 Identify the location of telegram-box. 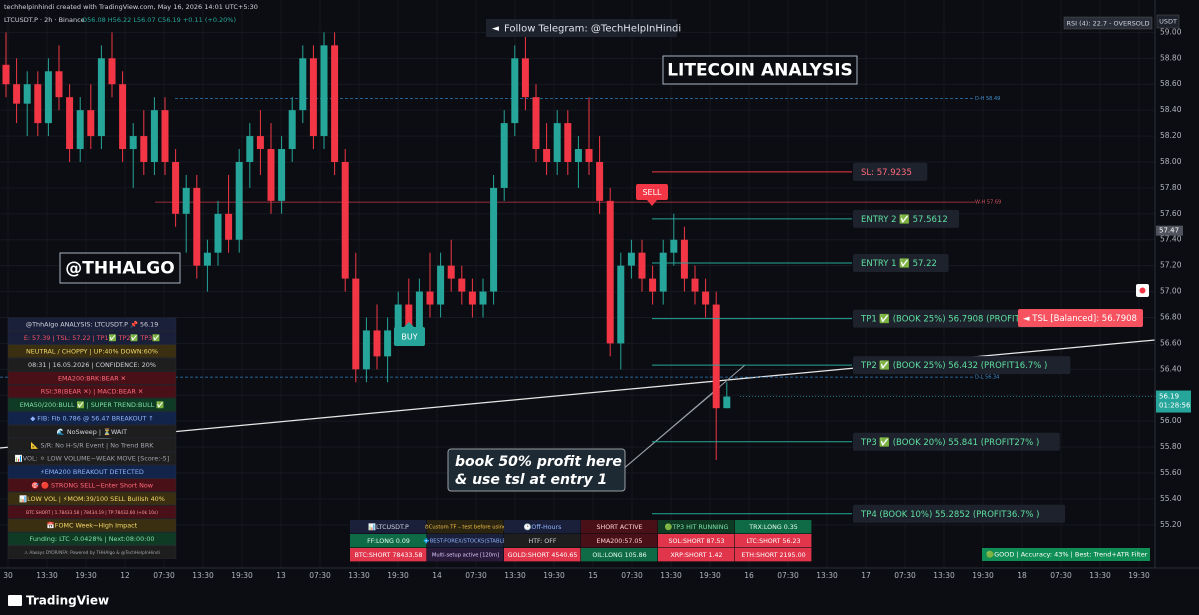
(581, 28).